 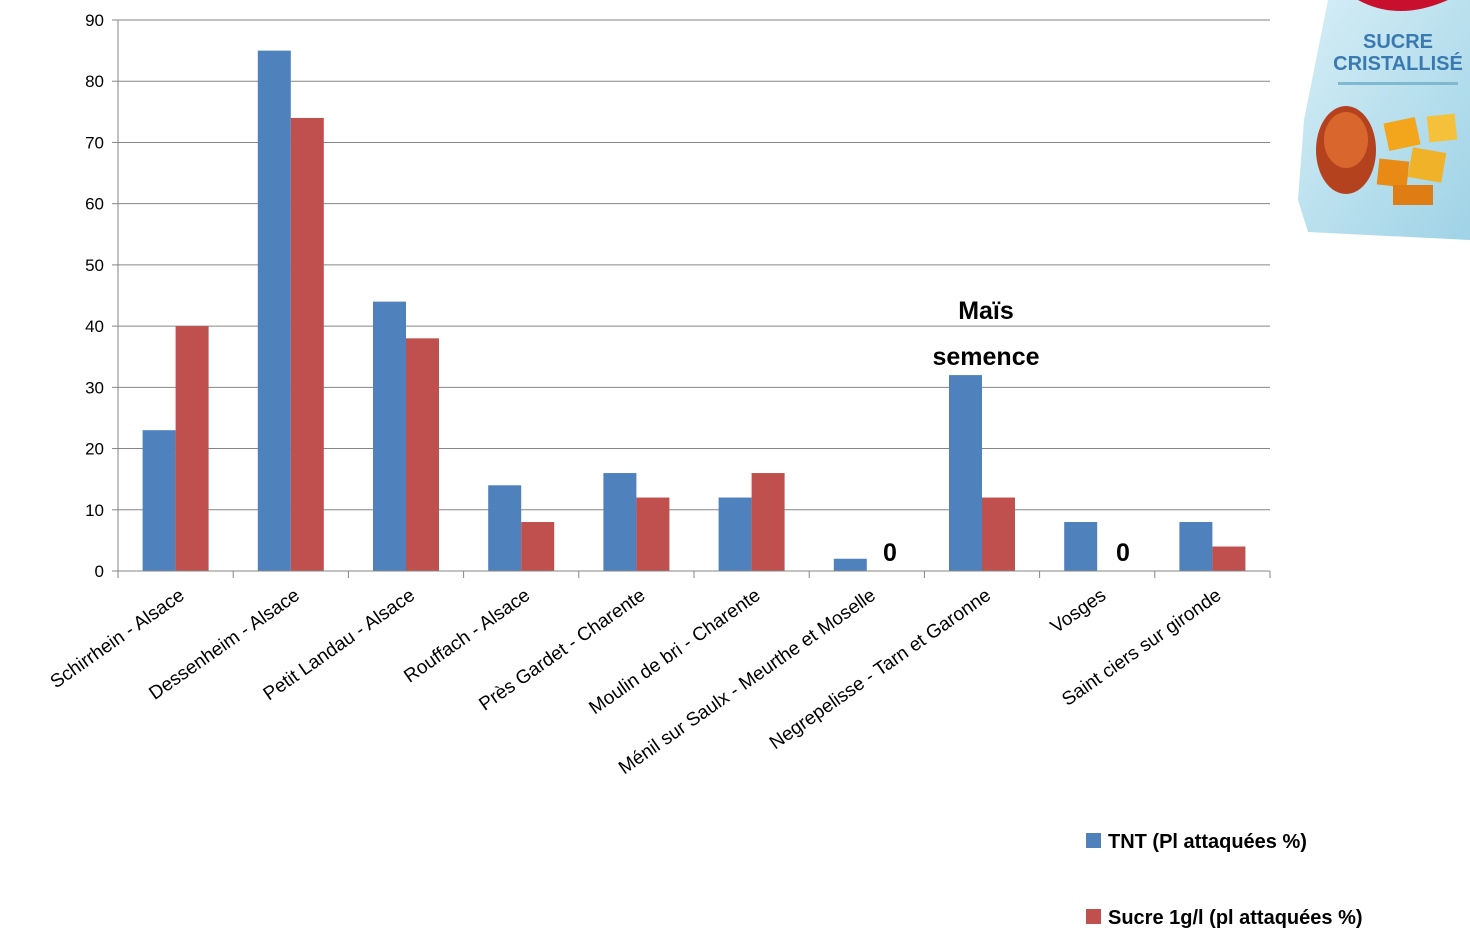 I want to click on y-tick-label: 20, so click(x=94, y=449).